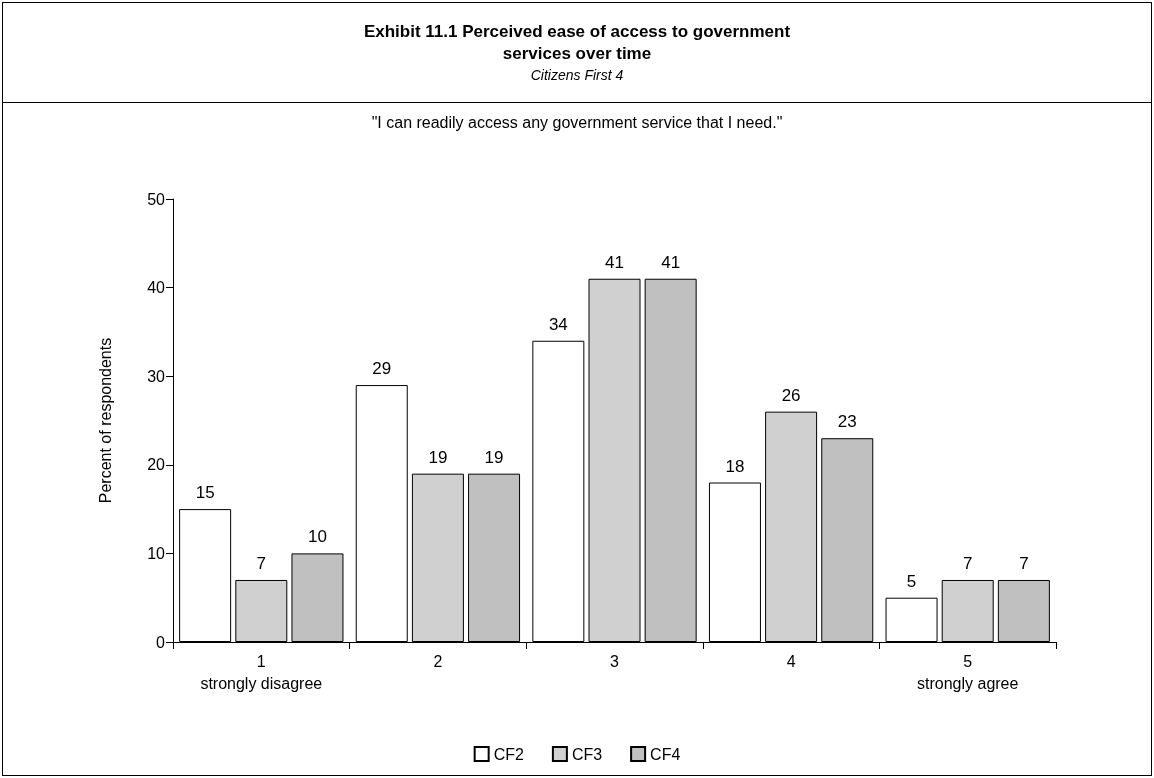 The image size is (1154, 778). What do you see at coordinates (156, 465) in the screenshot?
I see `y-tick-label: 20` at bounding box center [156, 465].